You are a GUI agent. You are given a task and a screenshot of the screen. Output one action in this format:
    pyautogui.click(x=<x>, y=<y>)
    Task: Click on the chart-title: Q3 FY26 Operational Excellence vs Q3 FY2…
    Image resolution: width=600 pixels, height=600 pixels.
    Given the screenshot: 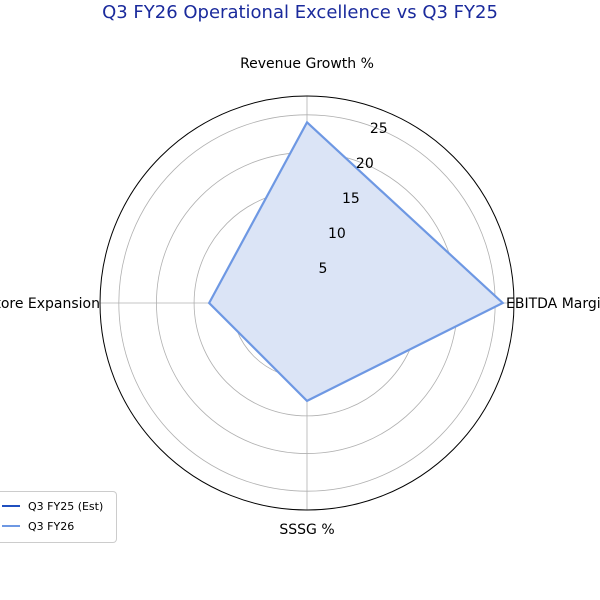 What is the action you would take?
    pyautogui.click(x=300, y=12)
    